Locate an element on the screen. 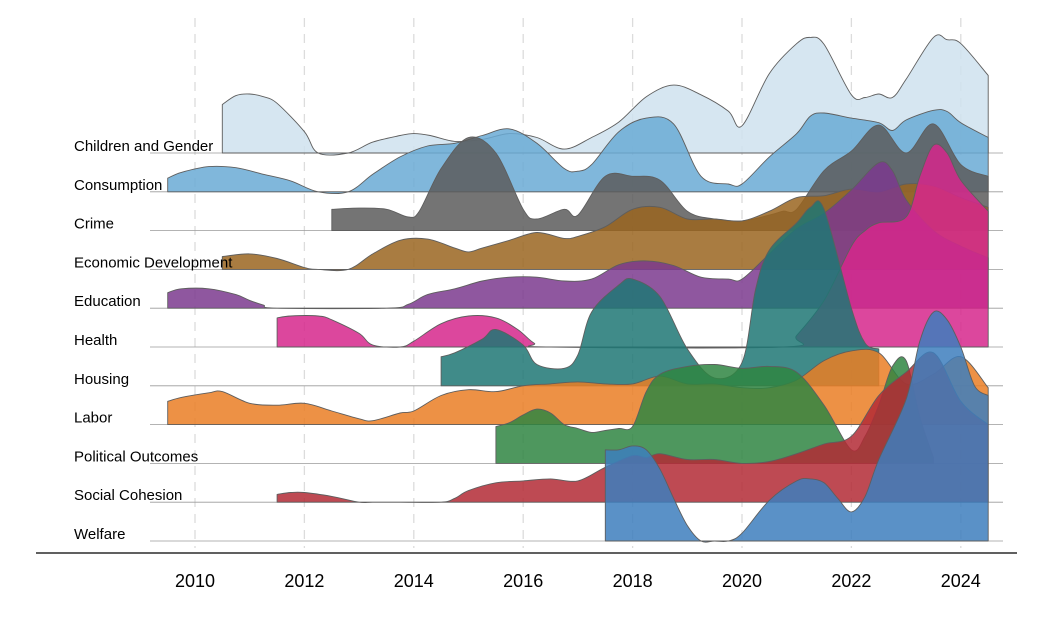  series-label-housing: Housing is located at coordinates (101, 379).